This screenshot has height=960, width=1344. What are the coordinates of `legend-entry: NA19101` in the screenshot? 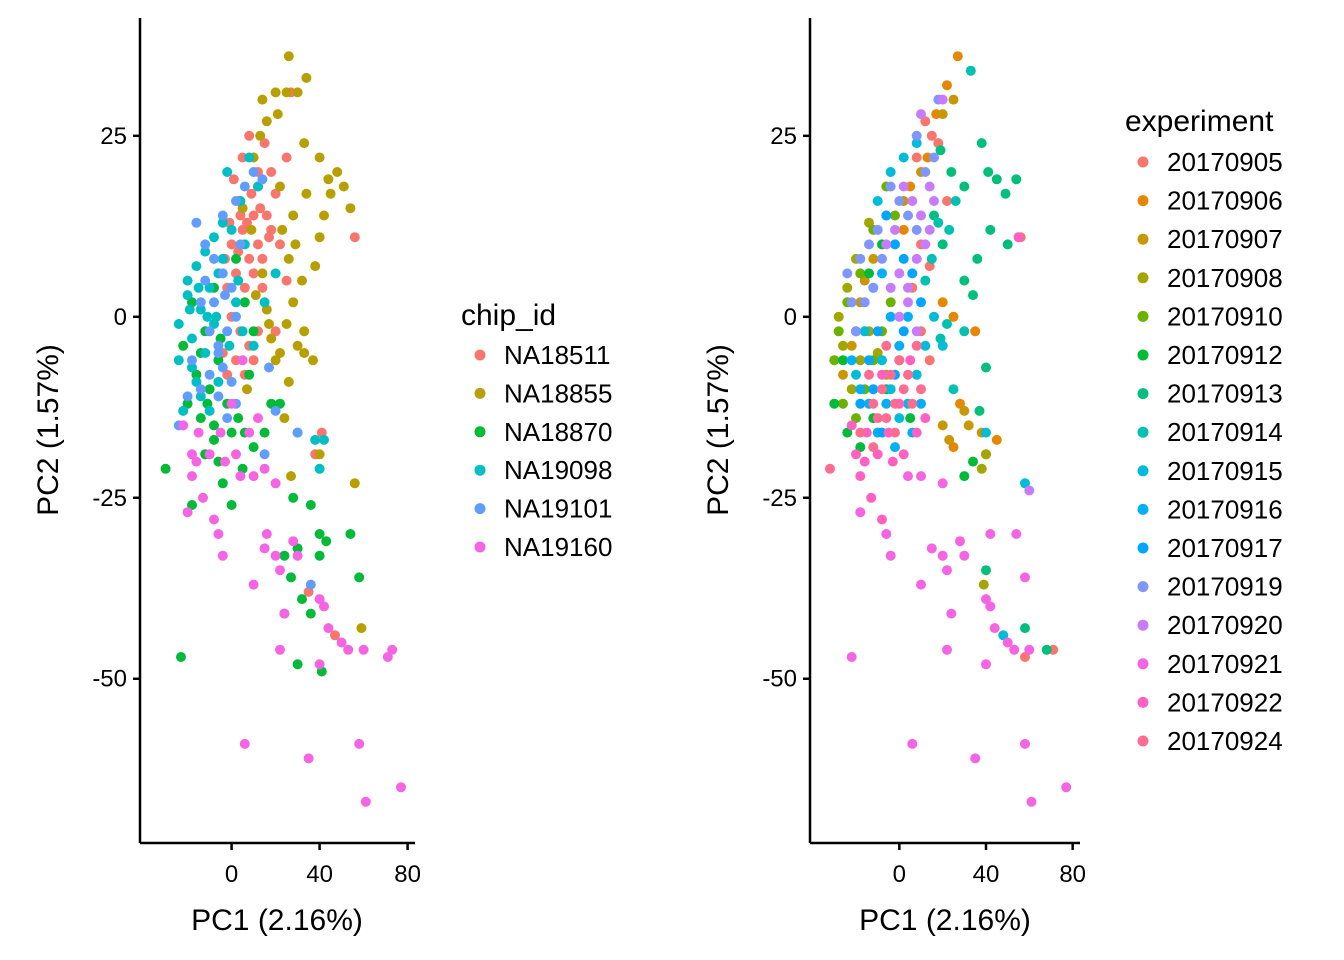 It's located at (543, 509).